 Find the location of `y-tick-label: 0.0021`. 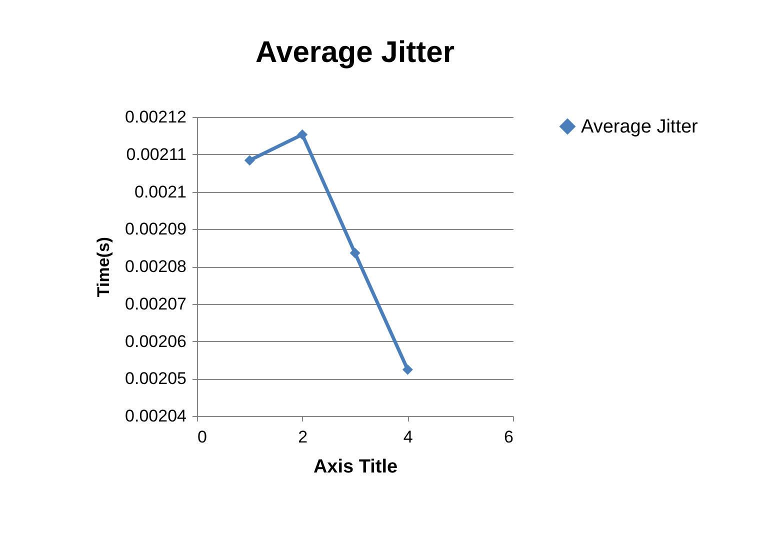

y-tick-label: 0.0021 is located at coordinates (160, 192).